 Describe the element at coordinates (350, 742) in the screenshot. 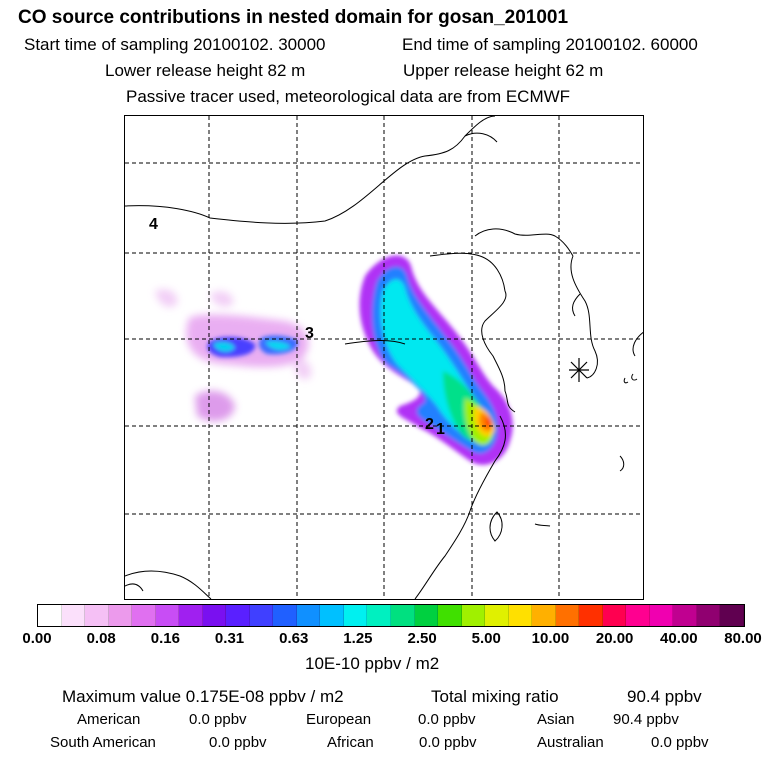

I see `african-label: African` at that location.